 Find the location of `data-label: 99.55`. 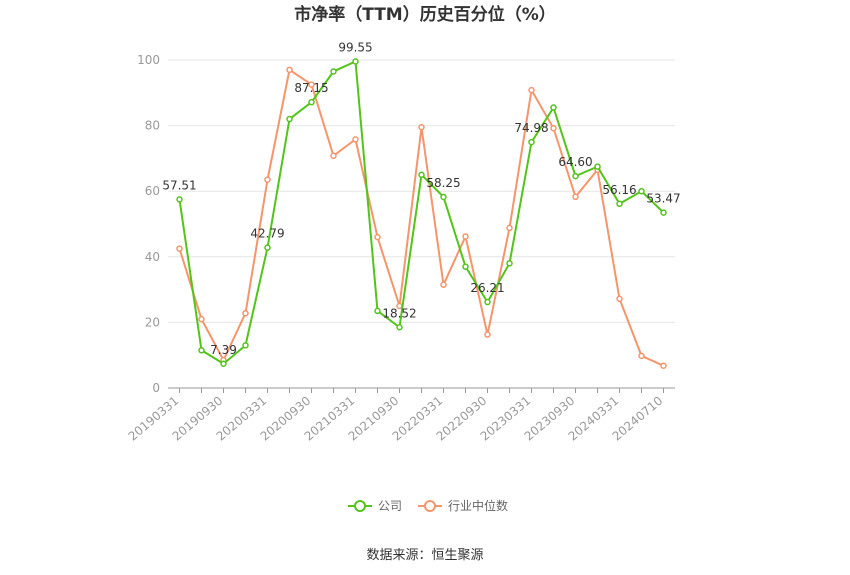

data-label: 99.55 is located at coordinates (355, 47).